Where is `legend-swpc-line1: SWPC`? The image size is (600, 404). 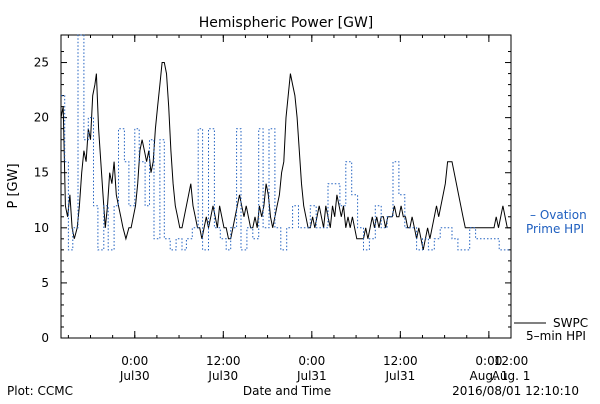 legend-swpc-line1: SWPC is located at coordinates (570, 323).